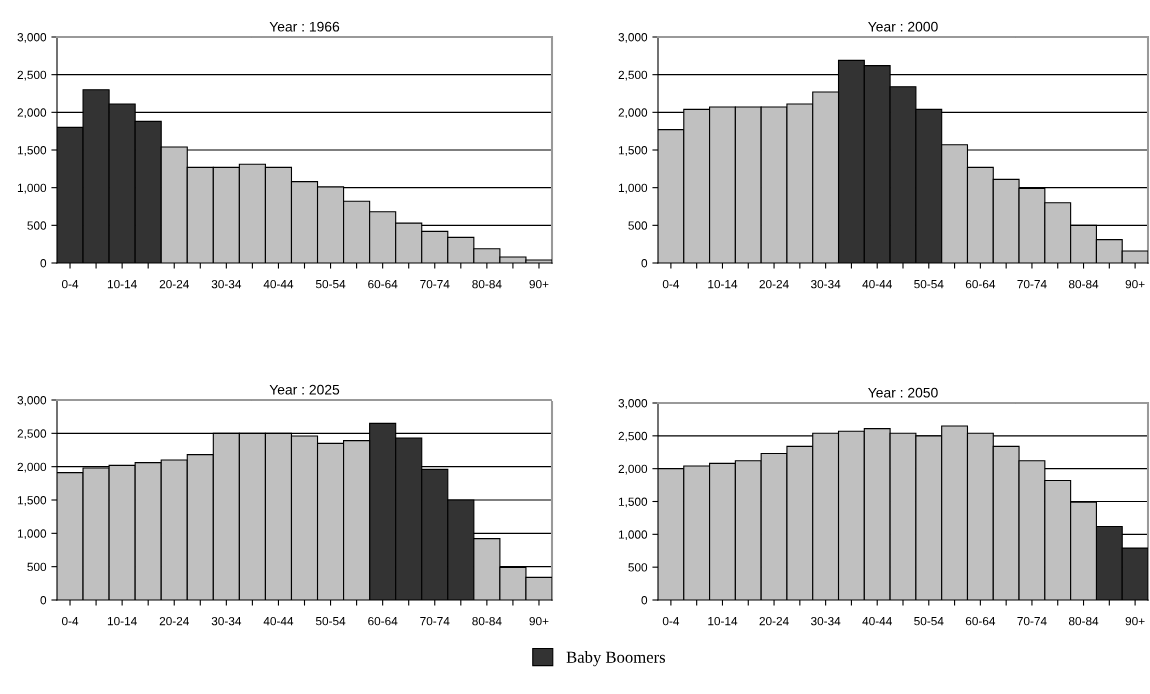 The height and width of the screenshot is (694, 1150). Describe the element at coordinates (304, 389) in the screenshot. I see `chart-title: Year : 2025` at that location.